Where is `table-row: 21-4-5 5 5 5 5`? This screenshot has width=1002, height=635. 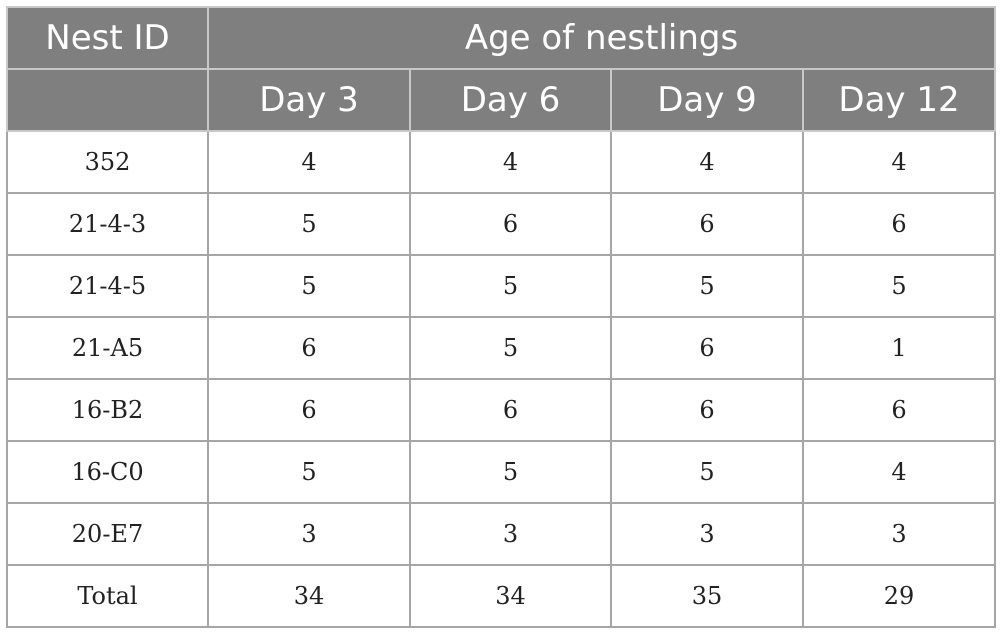 table-row: 21-4-5 5 5 5 5 is located at coordinates (501, 286).